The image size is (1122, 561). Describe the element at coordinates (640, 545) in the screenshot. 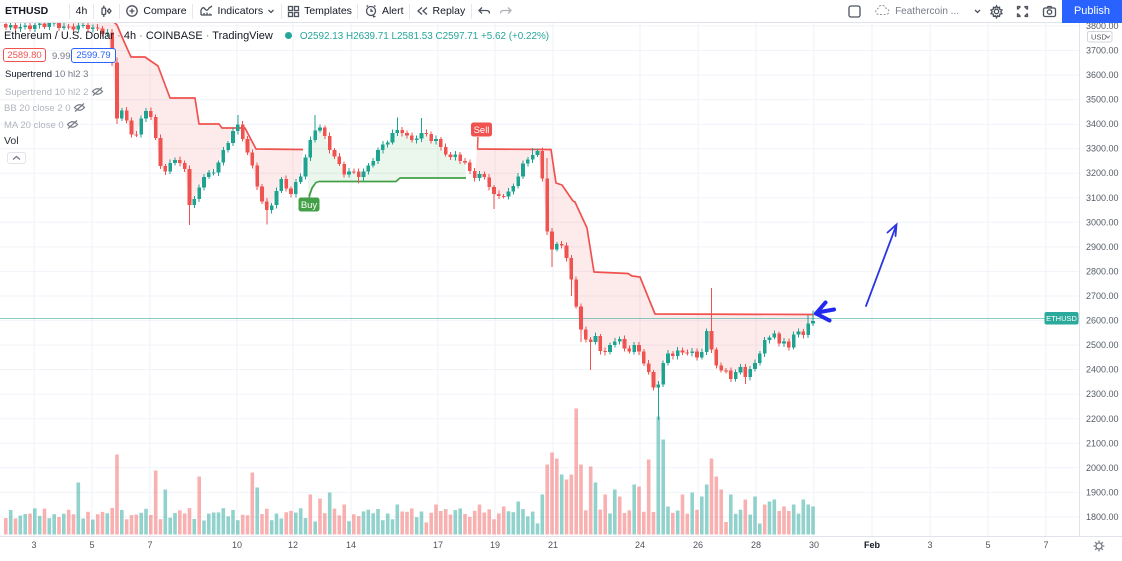

I see `svg-text: 24` at that location.